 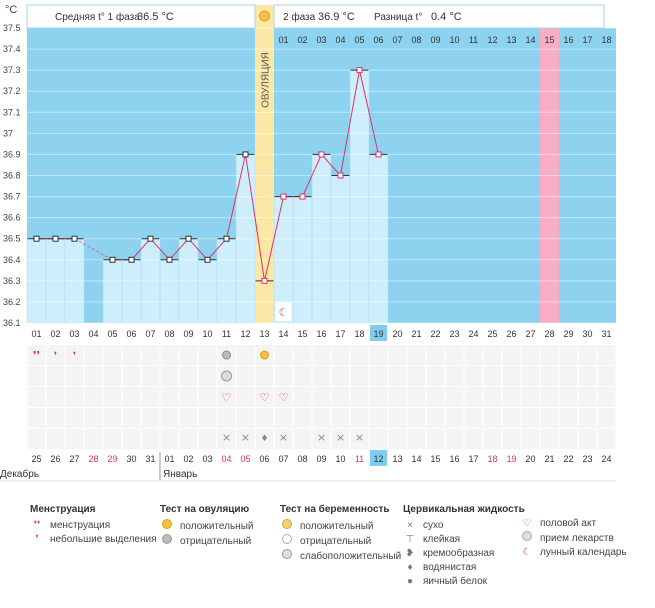 I want to click on phase2-day-label: 07, so click(x=397, y=40).